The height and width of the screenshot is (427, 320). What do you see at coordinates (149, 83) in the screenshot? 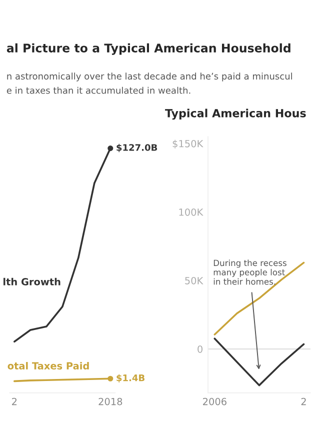
I see `text: n astronomically over the last decade and he’s paid a minuscul e in taxes than it accumulated in wealth.` at bounding box center [149, 83].